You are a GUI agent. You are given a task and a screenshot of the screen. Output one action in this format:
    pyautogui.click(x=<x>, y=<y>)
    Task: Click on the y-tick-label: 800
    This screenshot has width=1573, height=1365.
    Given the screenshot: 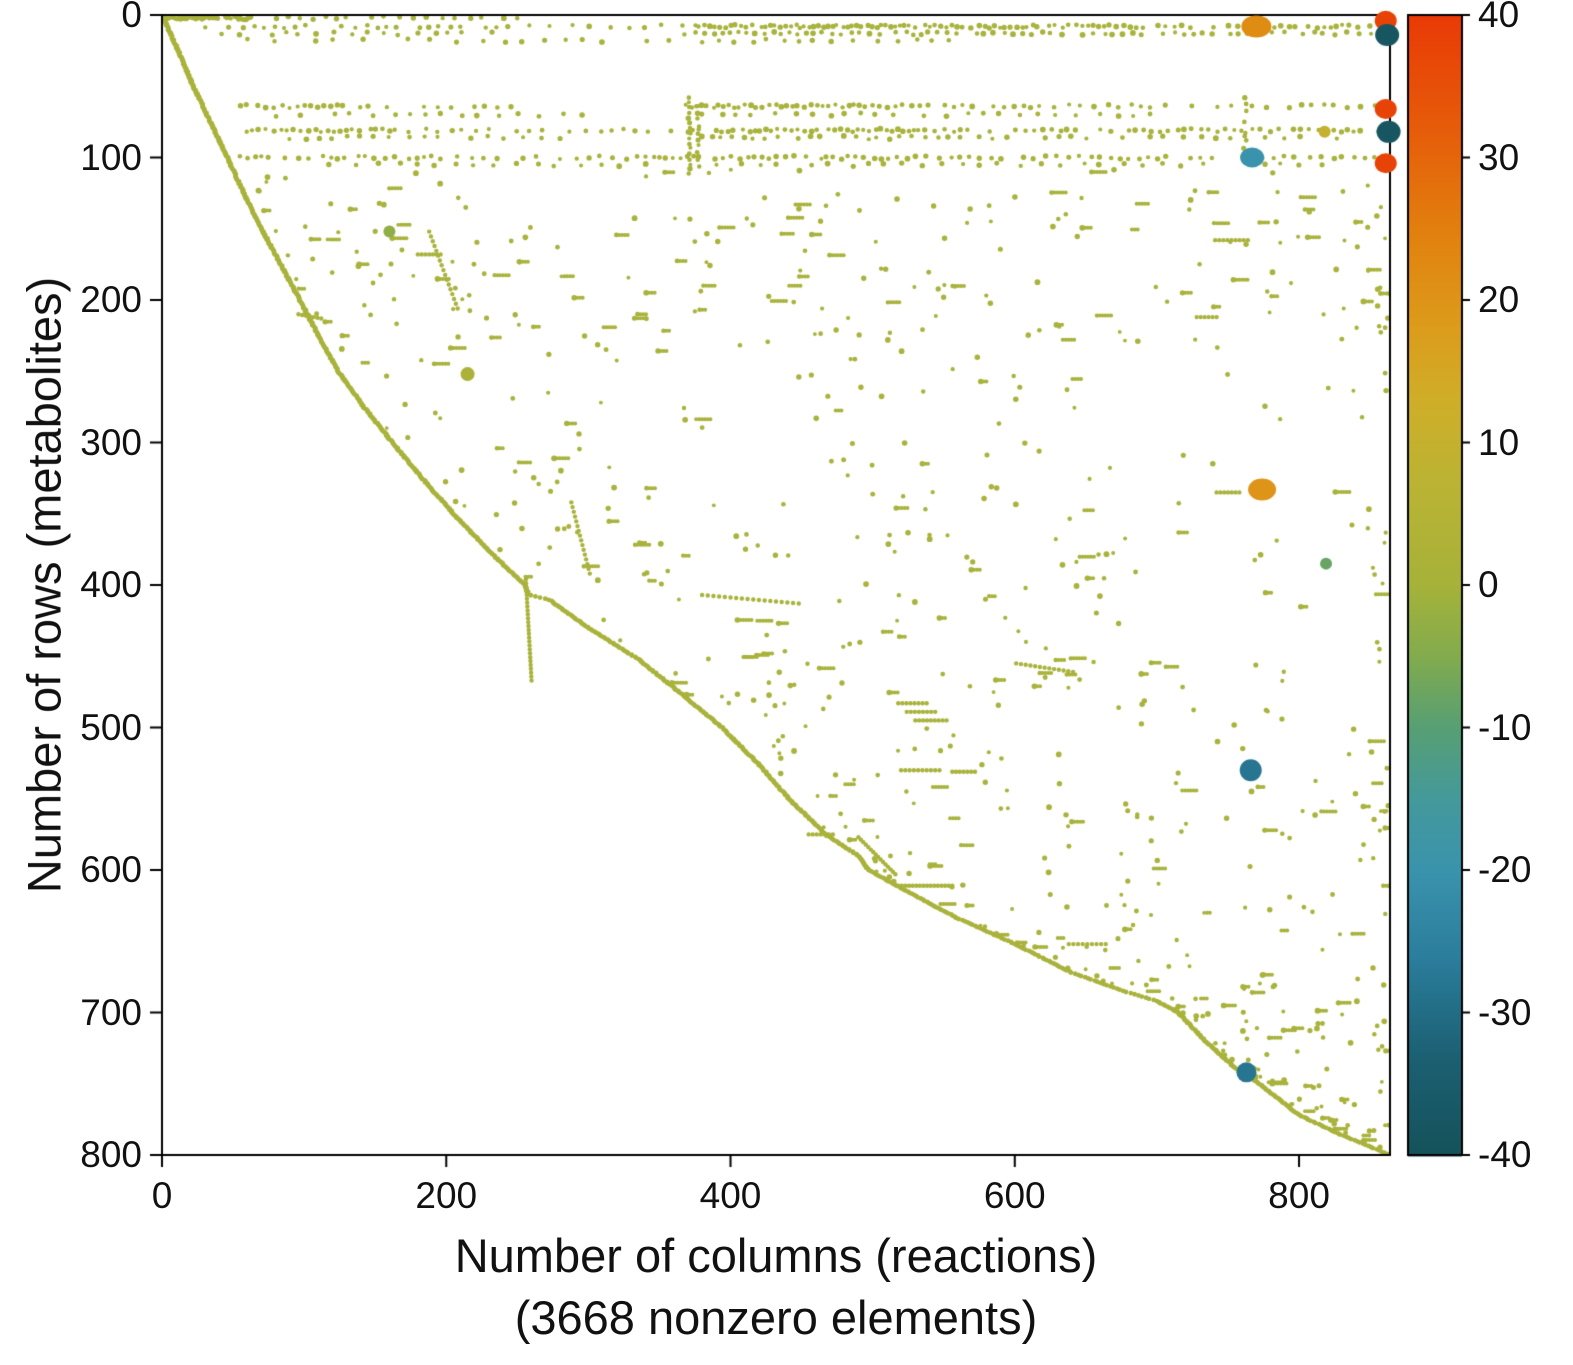 What is the action you would take?
    pyautogui.click(x=111, y=1154)
    